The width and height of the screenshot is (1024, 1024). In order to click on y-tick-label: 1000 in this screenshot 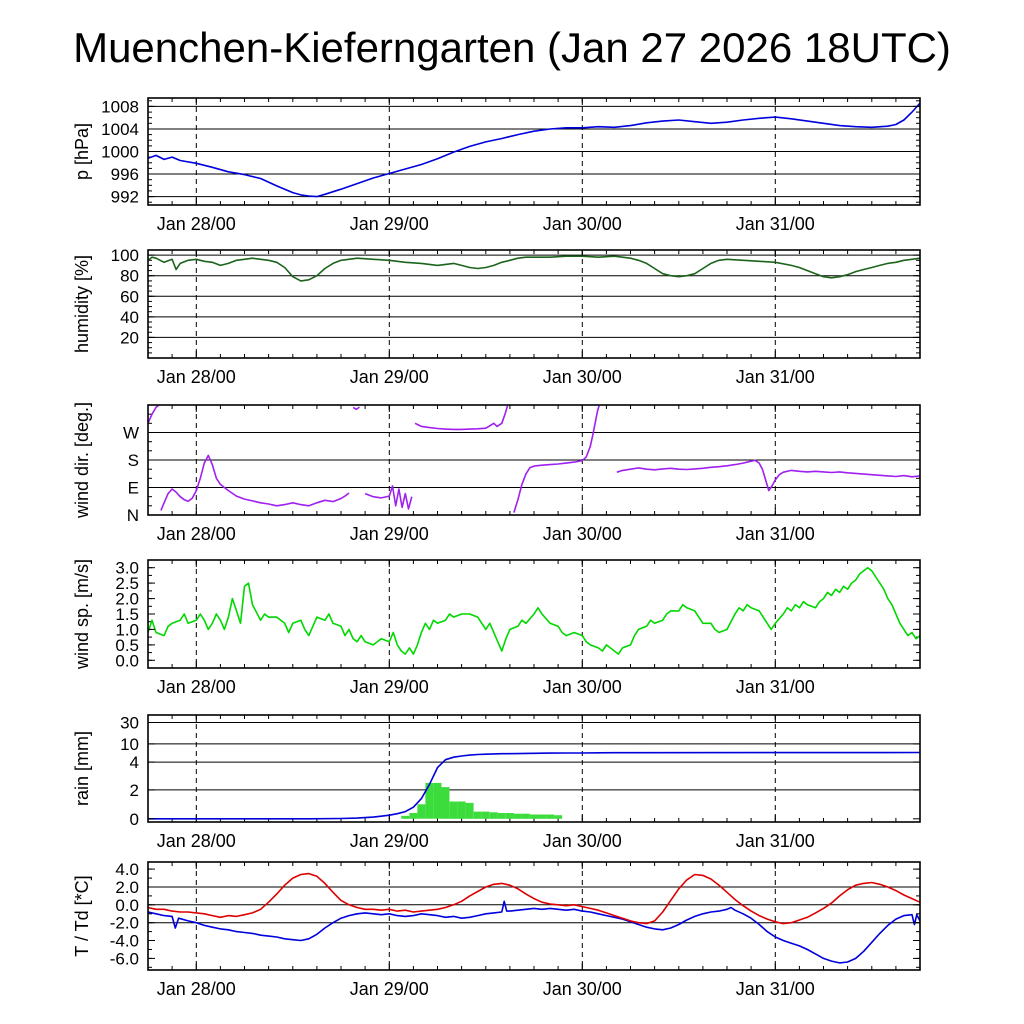, I will do `click(120, 152)`.